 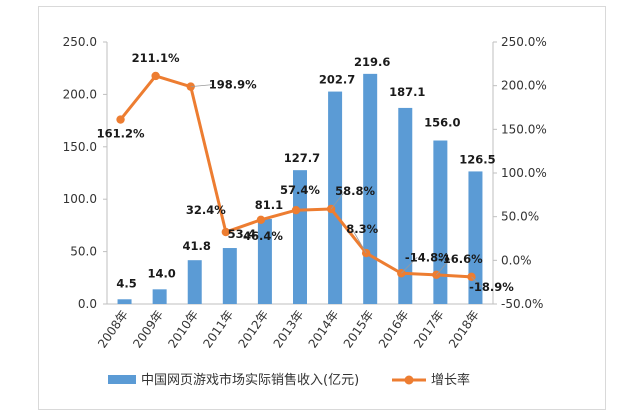 What do you see at coordinates (242, 234) in the screenshot?
I see `bar-value-label: 53.4` at bounding box center [242, 234].